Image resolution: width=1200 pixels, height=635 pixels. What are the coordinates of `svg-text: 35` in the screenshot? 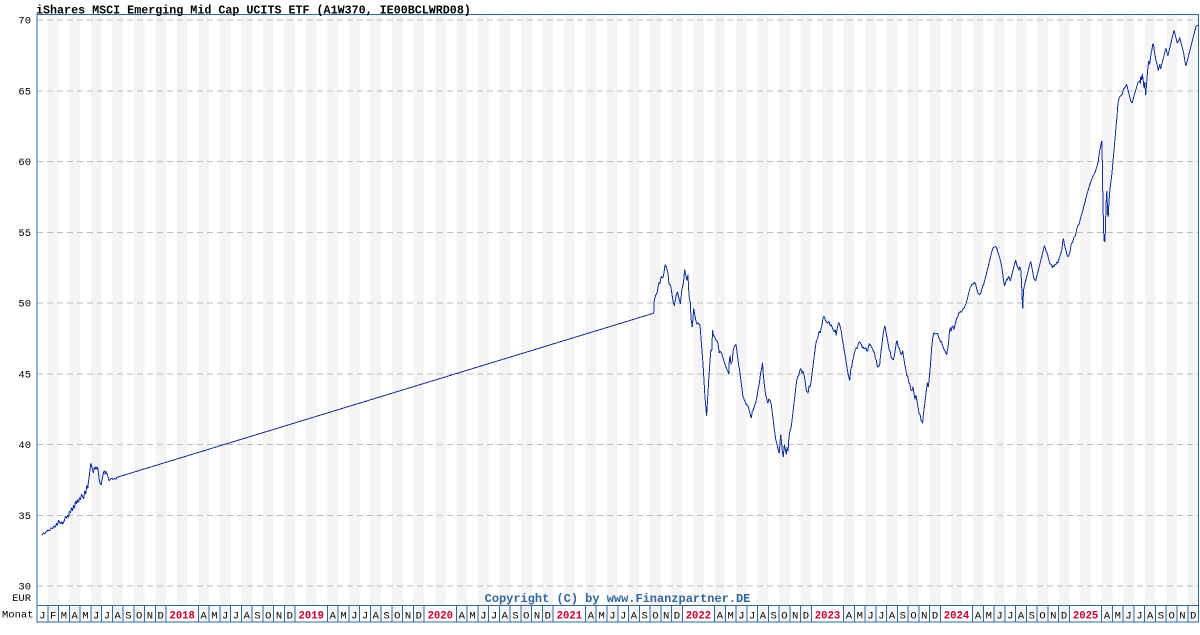 It's located at (24, 517).